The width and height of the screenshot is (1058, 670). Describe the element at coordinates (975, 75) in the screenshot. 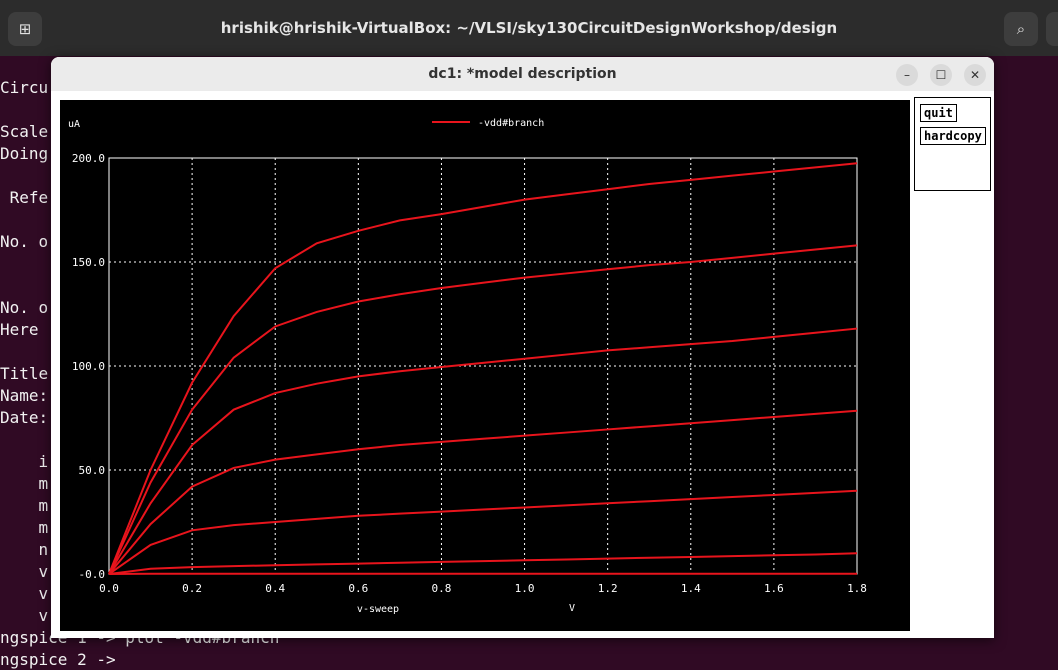

I see `close-icon: ✕` at that location.